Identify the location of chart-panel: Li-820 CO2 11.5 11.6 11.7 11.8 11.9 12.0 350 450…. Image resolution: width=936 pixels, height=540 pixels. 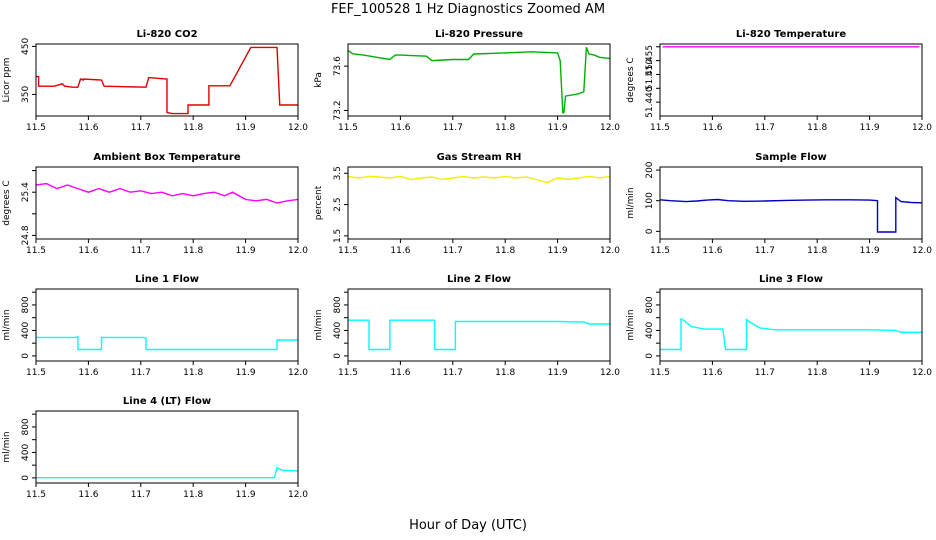
(155, 81).